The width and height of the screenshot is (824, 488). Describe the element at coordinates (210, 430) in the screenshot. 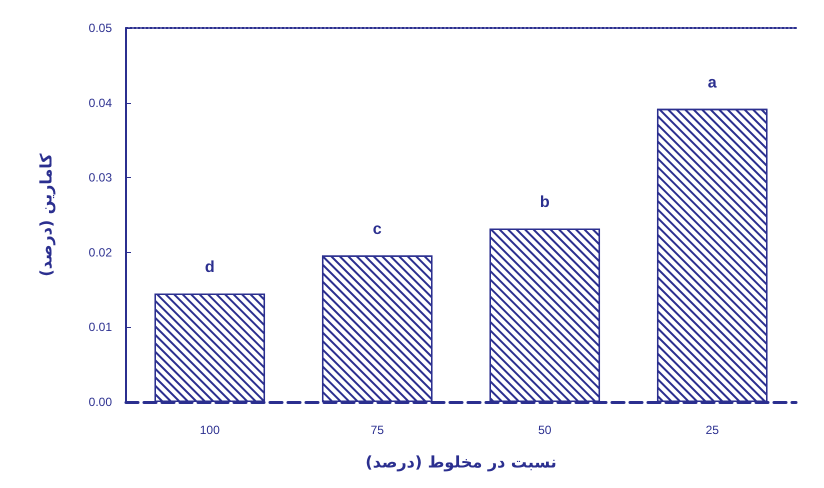

I see `x-tick-label: 100` at that location.